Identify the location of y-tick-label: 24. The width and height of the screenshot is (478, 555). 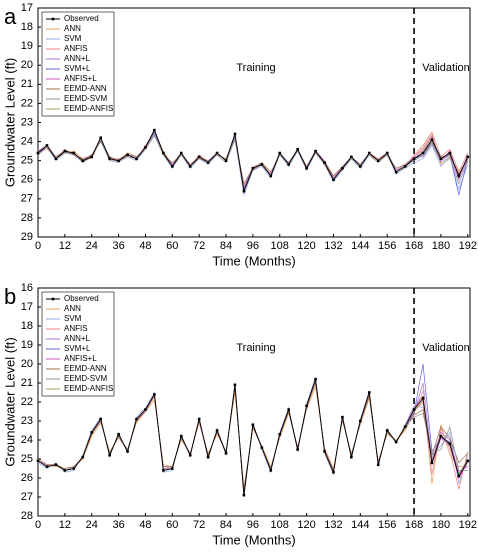
(27, 440).